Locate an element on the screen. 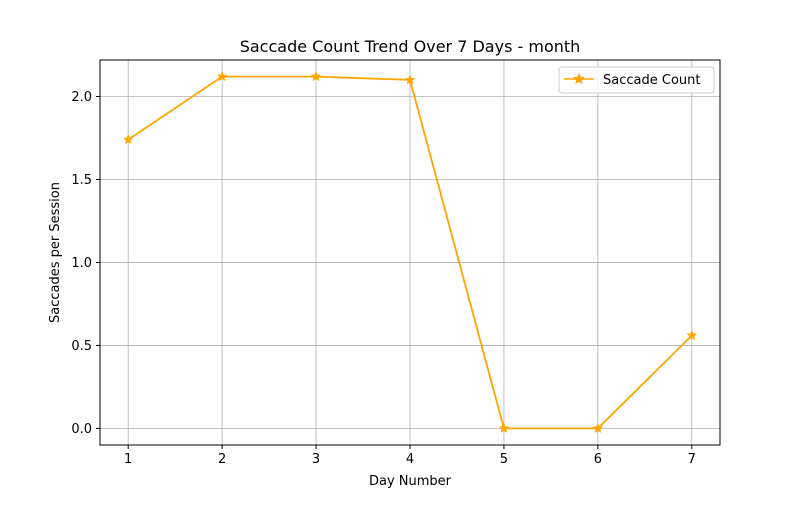  y-axis: 0.0 0.5 1.0 1.5 2.0 is located at coordinates (85, 263).